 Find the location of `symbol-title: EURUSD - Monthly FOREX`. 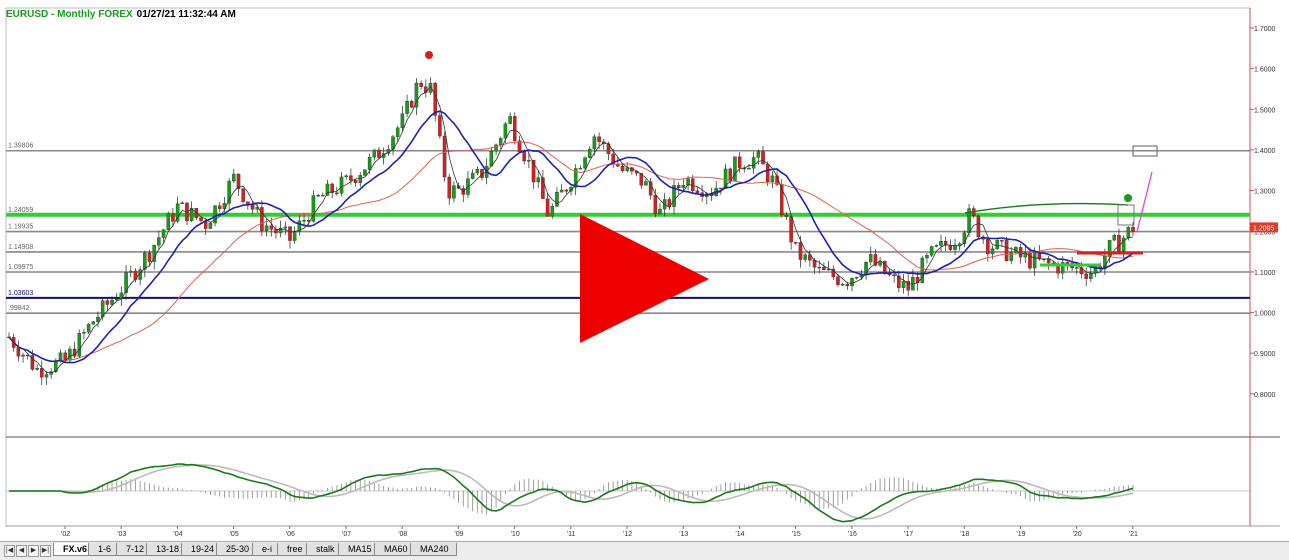

symbol-title: EURUSD - Monthly FOREX is located at coordinates (69, 14).